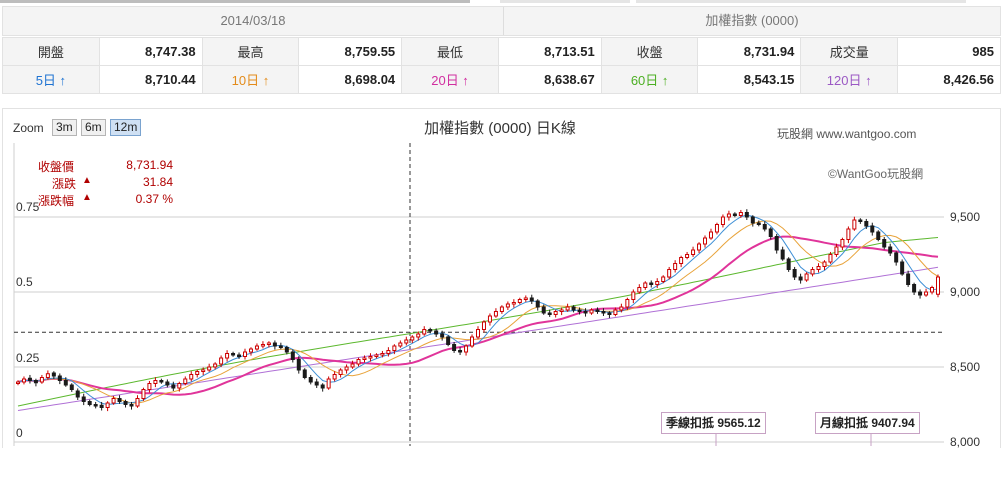 This screenshot has width=1004, height=486. I want to click on y-right-tick-label: 8,000, so click(965, 442).